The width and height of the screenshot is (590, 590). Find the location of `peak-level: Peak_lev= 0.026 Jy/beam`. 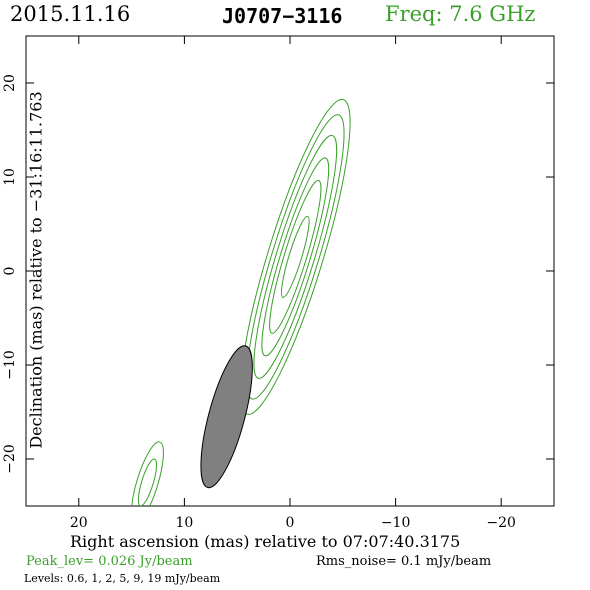

peak-level: Peak_lev= 0.026 Jy/beam is located at coordinates (109, 561).